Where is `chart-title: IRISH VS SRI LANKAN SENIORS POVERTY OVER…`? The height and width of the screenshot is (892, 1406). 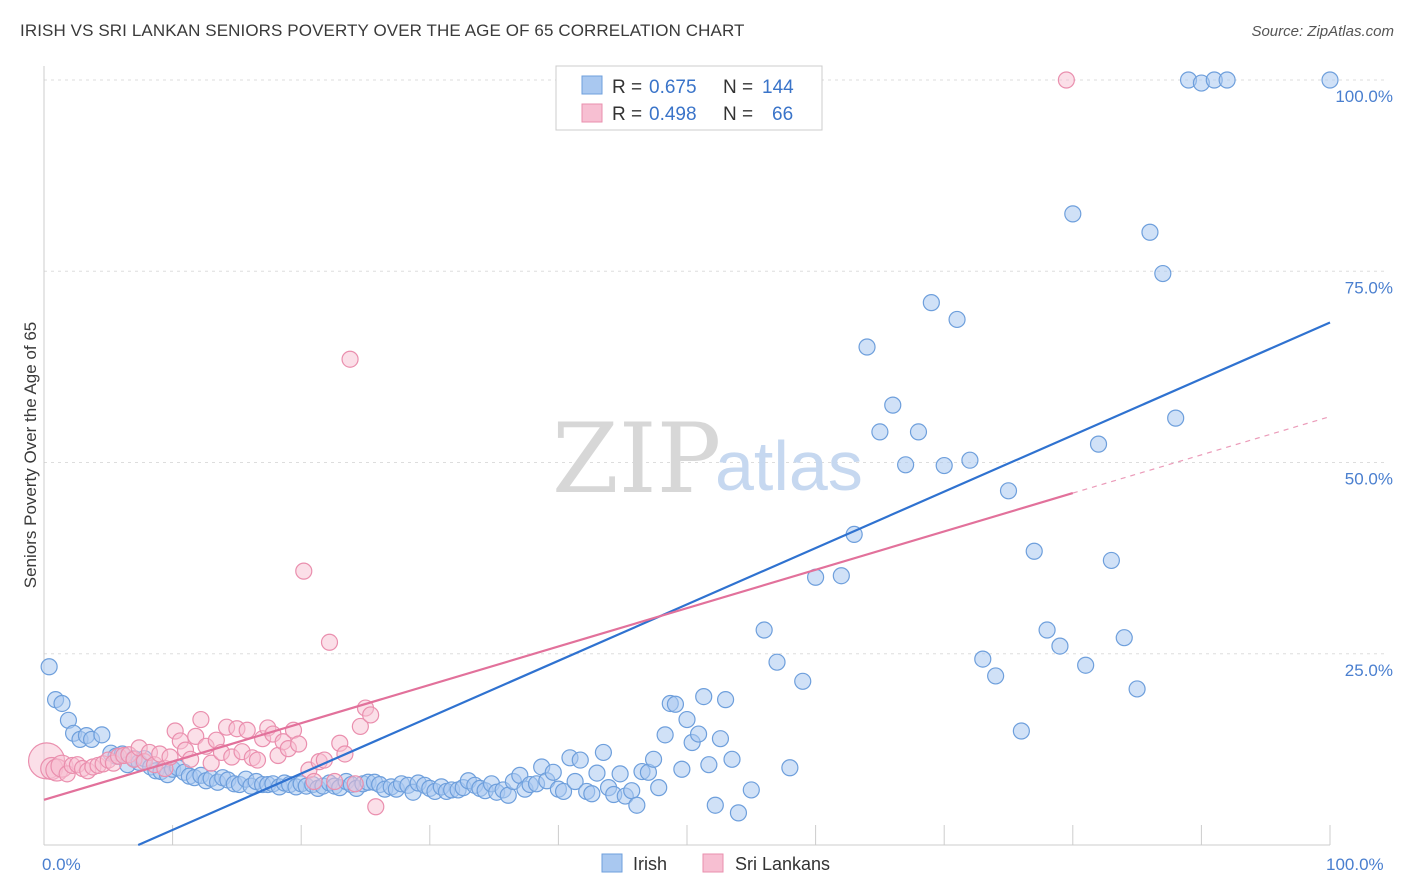 chart-title: IRISH VS SRI LANKAN SENIORS POVERTY OVER… is located at coordinates (382, 30).